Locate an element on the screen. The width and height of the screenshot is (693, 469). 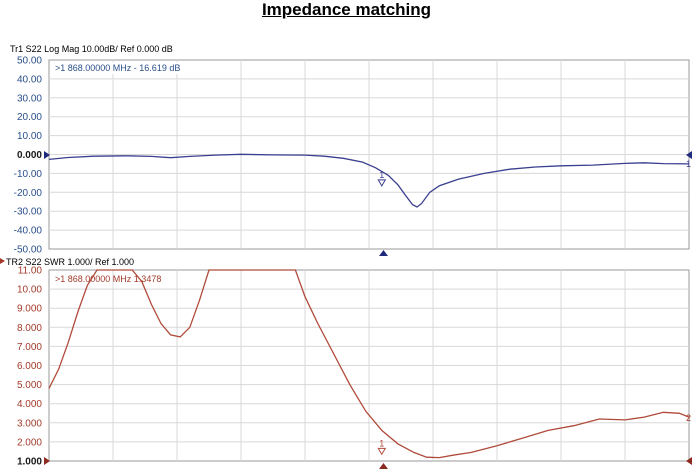
s22-swr-header: TR2 S22 SWR 1.000/ Ref 1.000 is located at coordinates (70, 262).